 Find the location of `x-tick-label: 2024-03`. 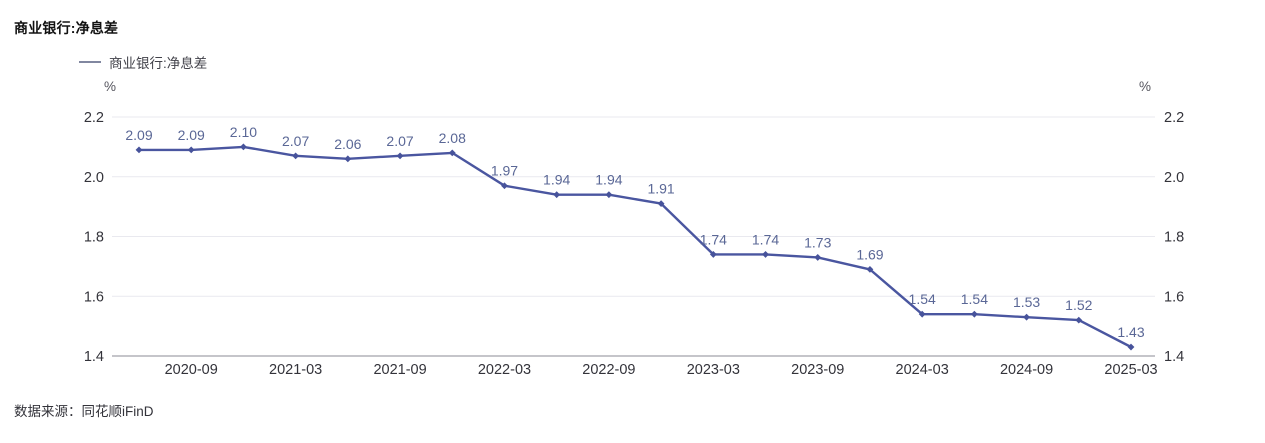

x-tick-label: 2024-03 is located at coordinates (922, 370).